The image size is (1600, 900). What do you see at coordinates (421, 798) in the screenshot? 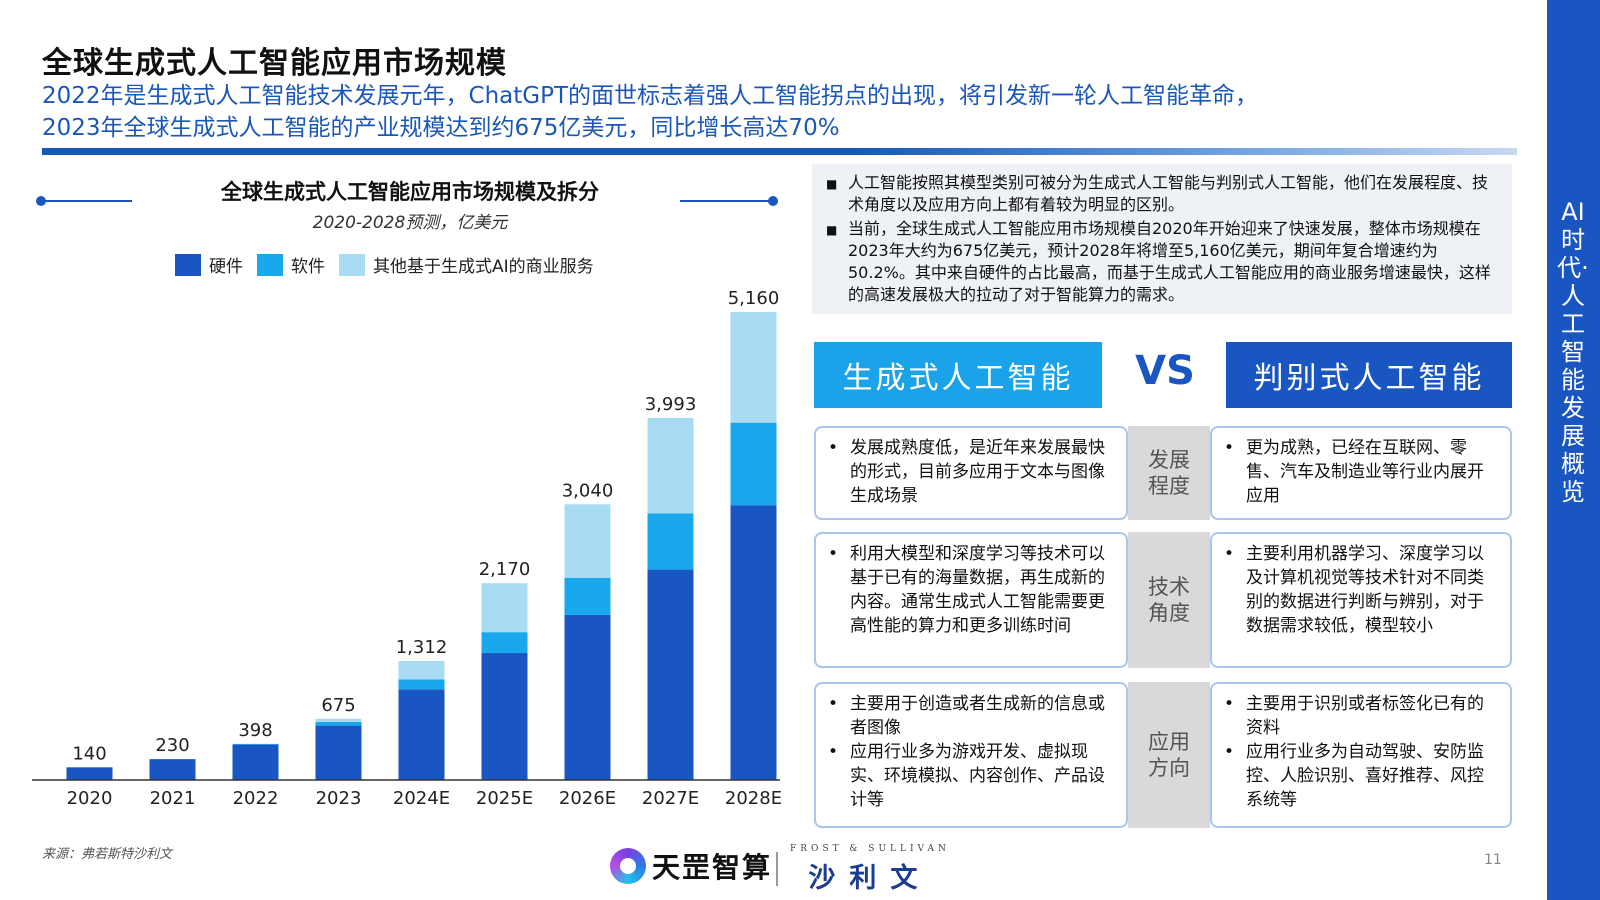
I see `x-axis-tick-label: 2024E` at bounding box center [421, 798].